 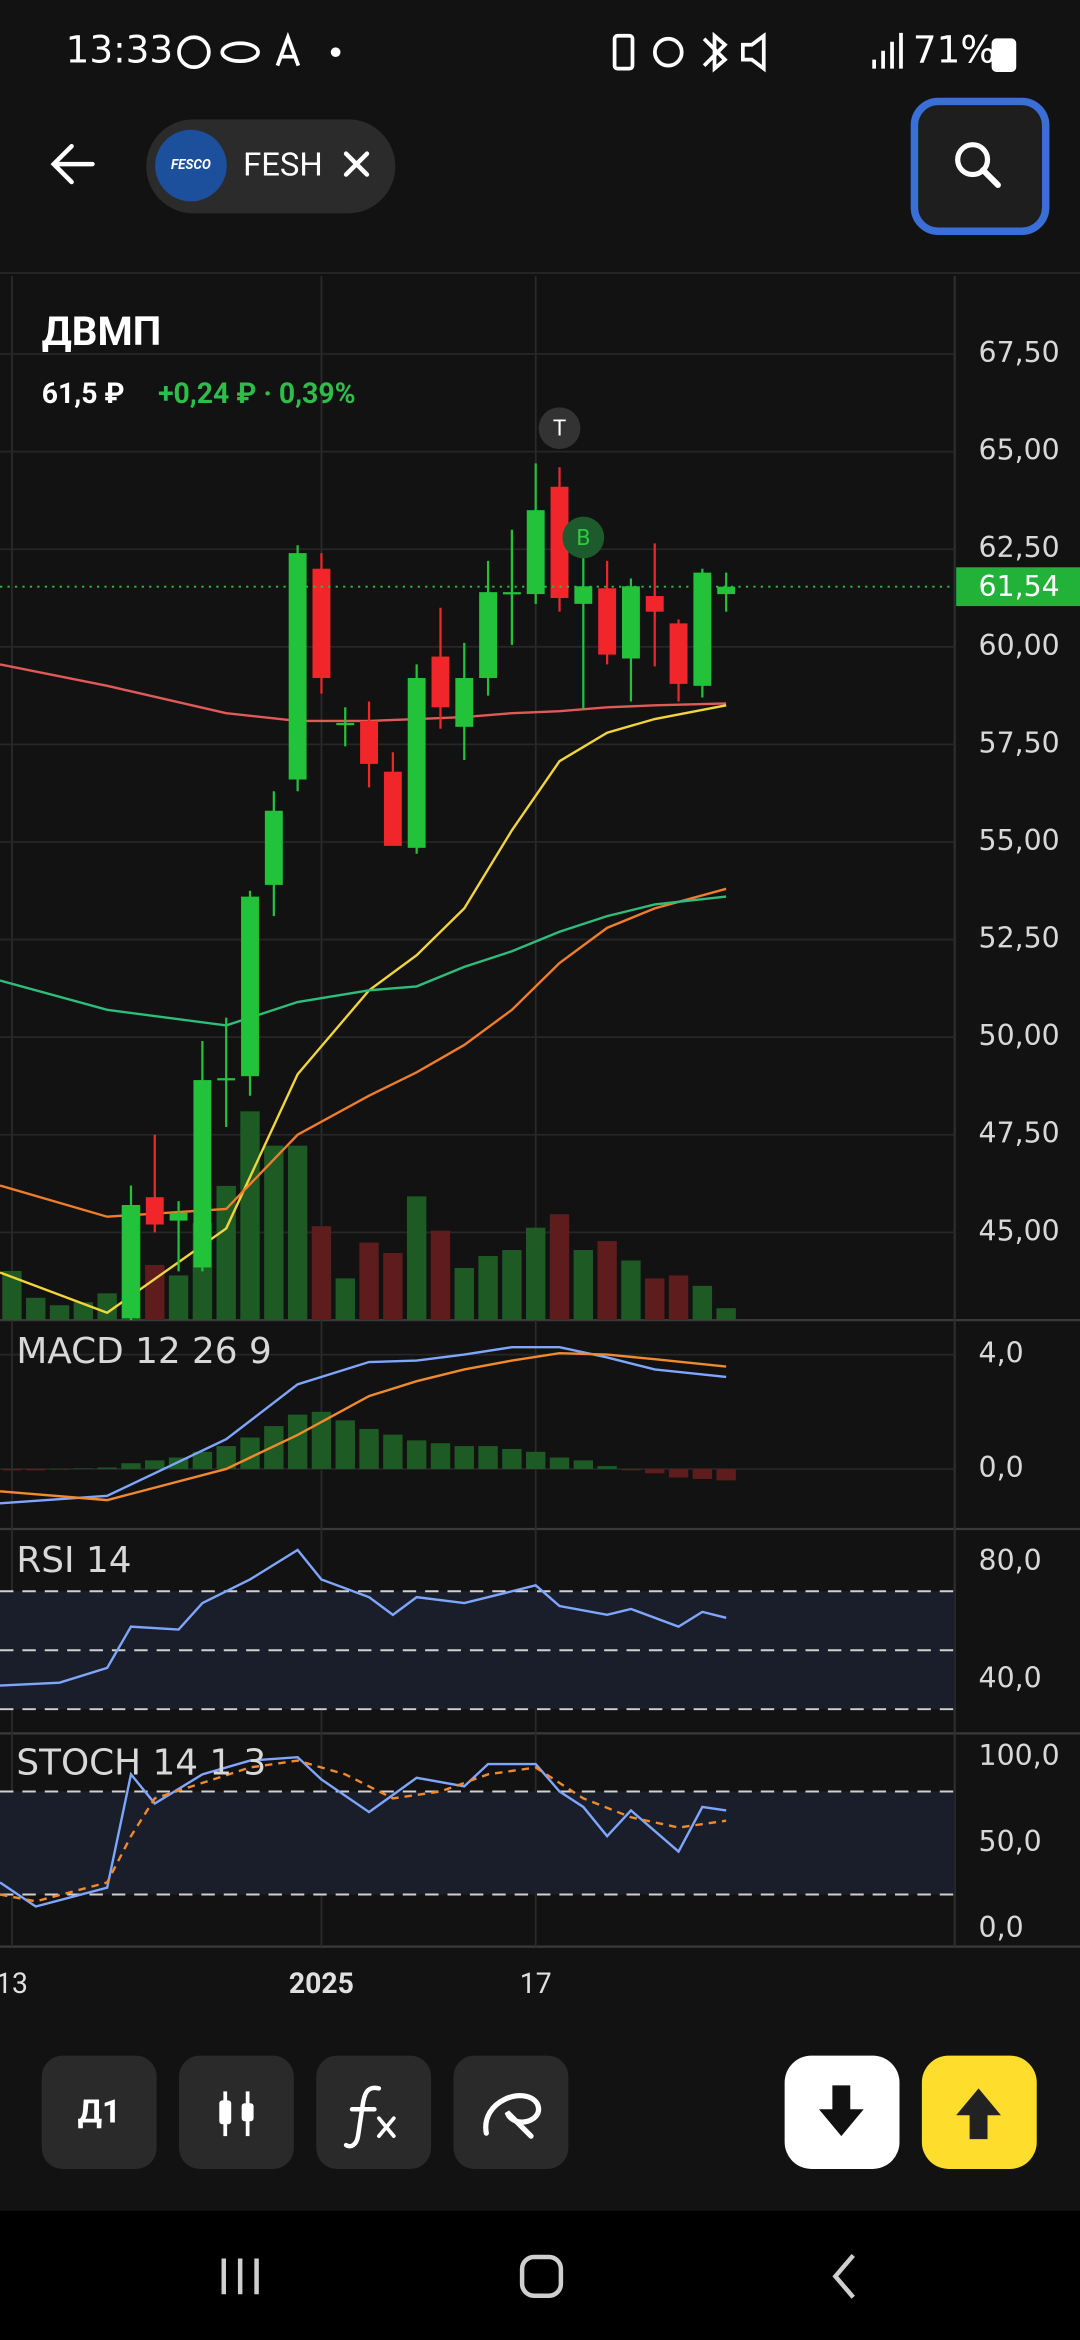 What do you see at coordinates (842, 2112) in the screenshot?
I see `sell-button` at bounding box center [842, 2112].